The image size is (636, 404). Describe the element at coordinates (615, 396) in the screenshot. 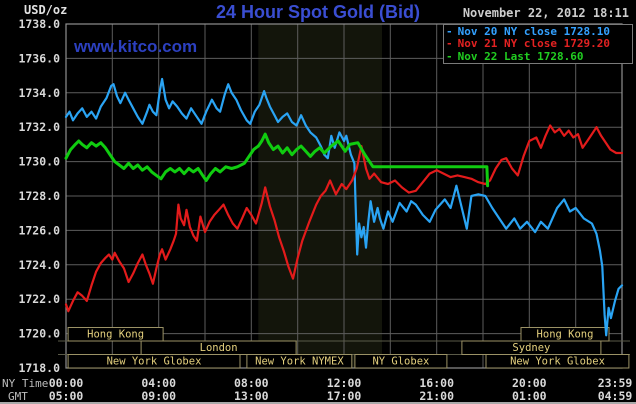

I see `x-tick-label-gmt: 04:59` at that location.